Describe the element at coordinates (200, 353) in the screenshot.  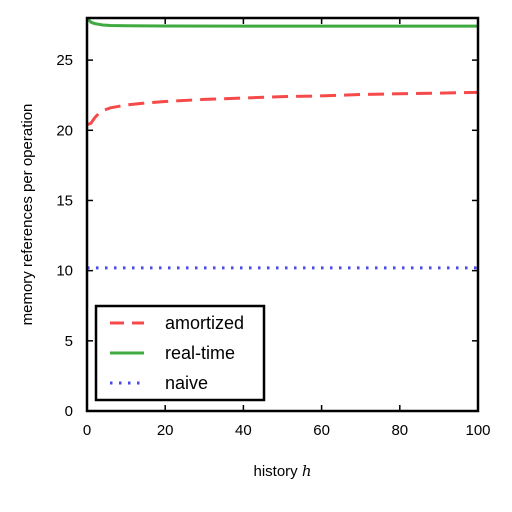
I see `legend-label-real-time: real-time` at that location.